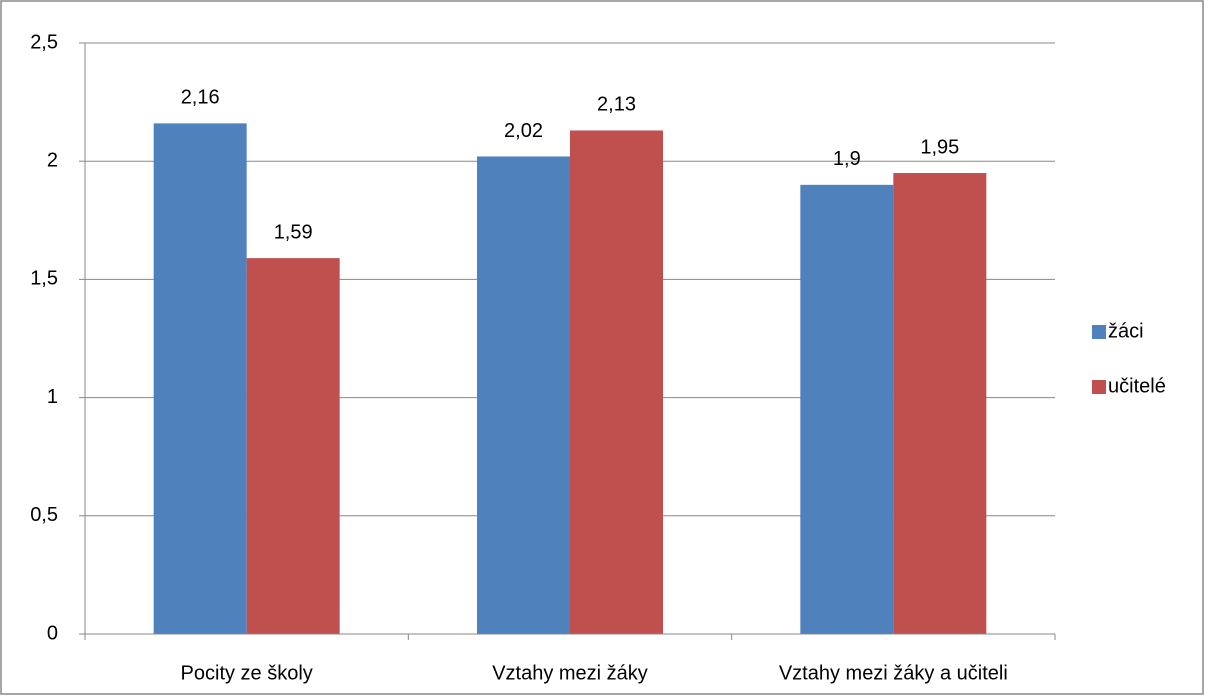 The height and width of the screenshot is (696, 1205). What do you see at coordinates (44, 279) in the screenshot?
I see `y-tick-label: 1,5` at bounding box center [44, 279].